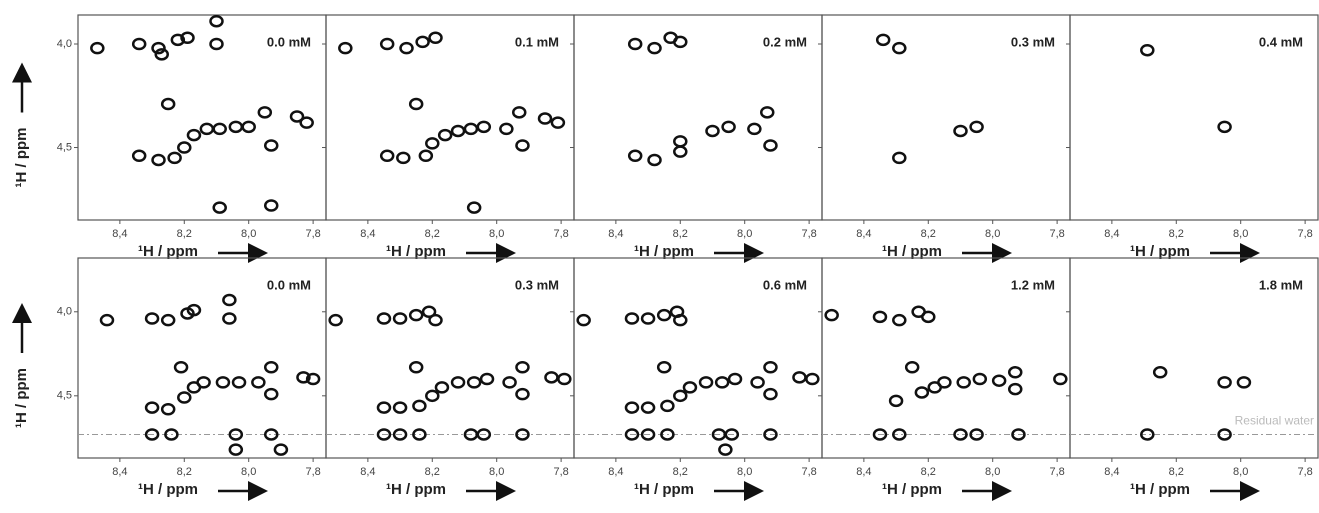 The width and height of the screenshot is (1319, 513). I want to click on panel-frame, so click(1194, 117).